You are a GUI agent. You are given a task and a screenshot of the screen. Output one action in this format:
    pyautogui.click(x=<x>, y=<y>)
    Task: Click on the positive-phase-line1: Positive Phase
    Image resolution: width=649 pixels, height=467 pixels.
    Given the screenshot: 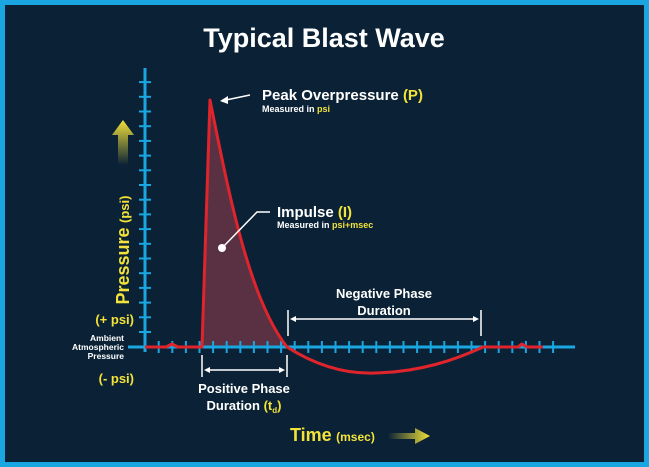 What is the action you would take?
    pyautogui.click(x=244, y=388)
    